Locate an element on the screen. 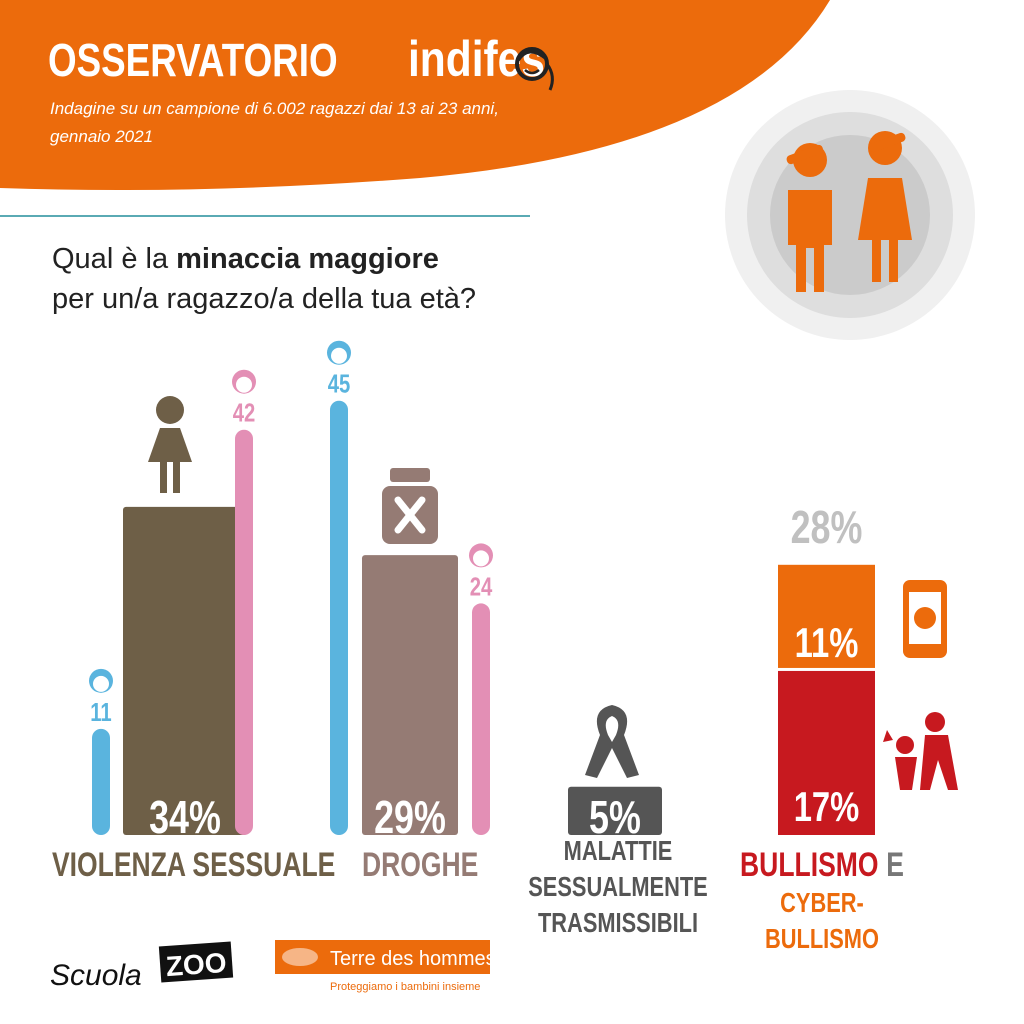 This screenshot has height=1024, width=1024. girls-label: 24 is located at coordinates (481, 586).